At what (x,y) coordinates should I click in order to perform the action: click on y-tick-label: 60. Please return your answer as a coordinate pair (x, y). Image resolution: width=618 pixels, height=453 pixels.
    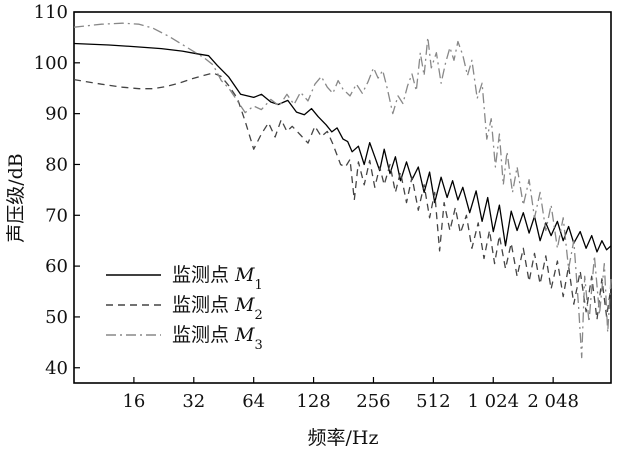
    Looking at the image, I should click on (56, 266).